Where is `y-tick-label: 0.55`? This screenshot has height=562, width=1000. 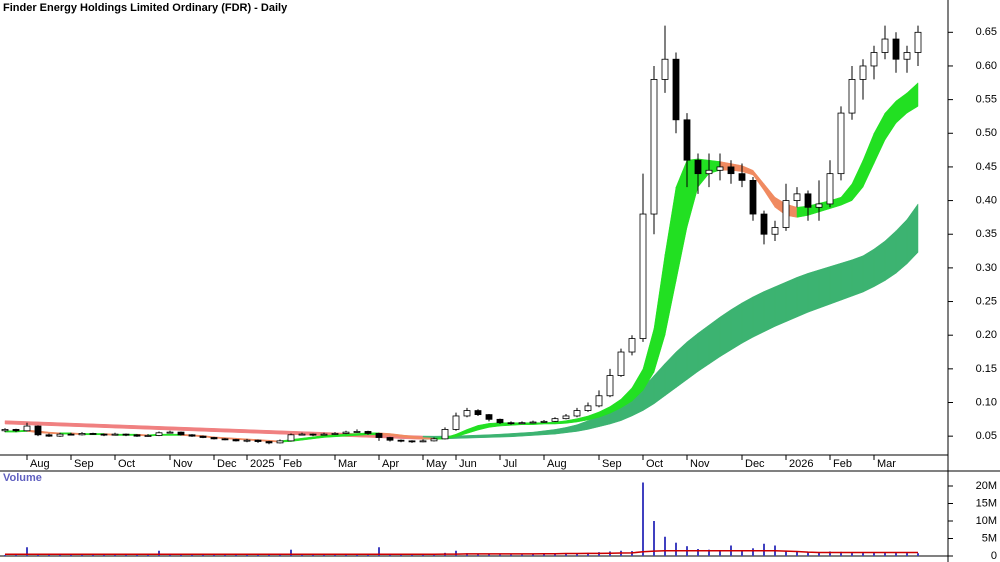
y-tick-label: 0.55 is located at coordinates (986, 100).